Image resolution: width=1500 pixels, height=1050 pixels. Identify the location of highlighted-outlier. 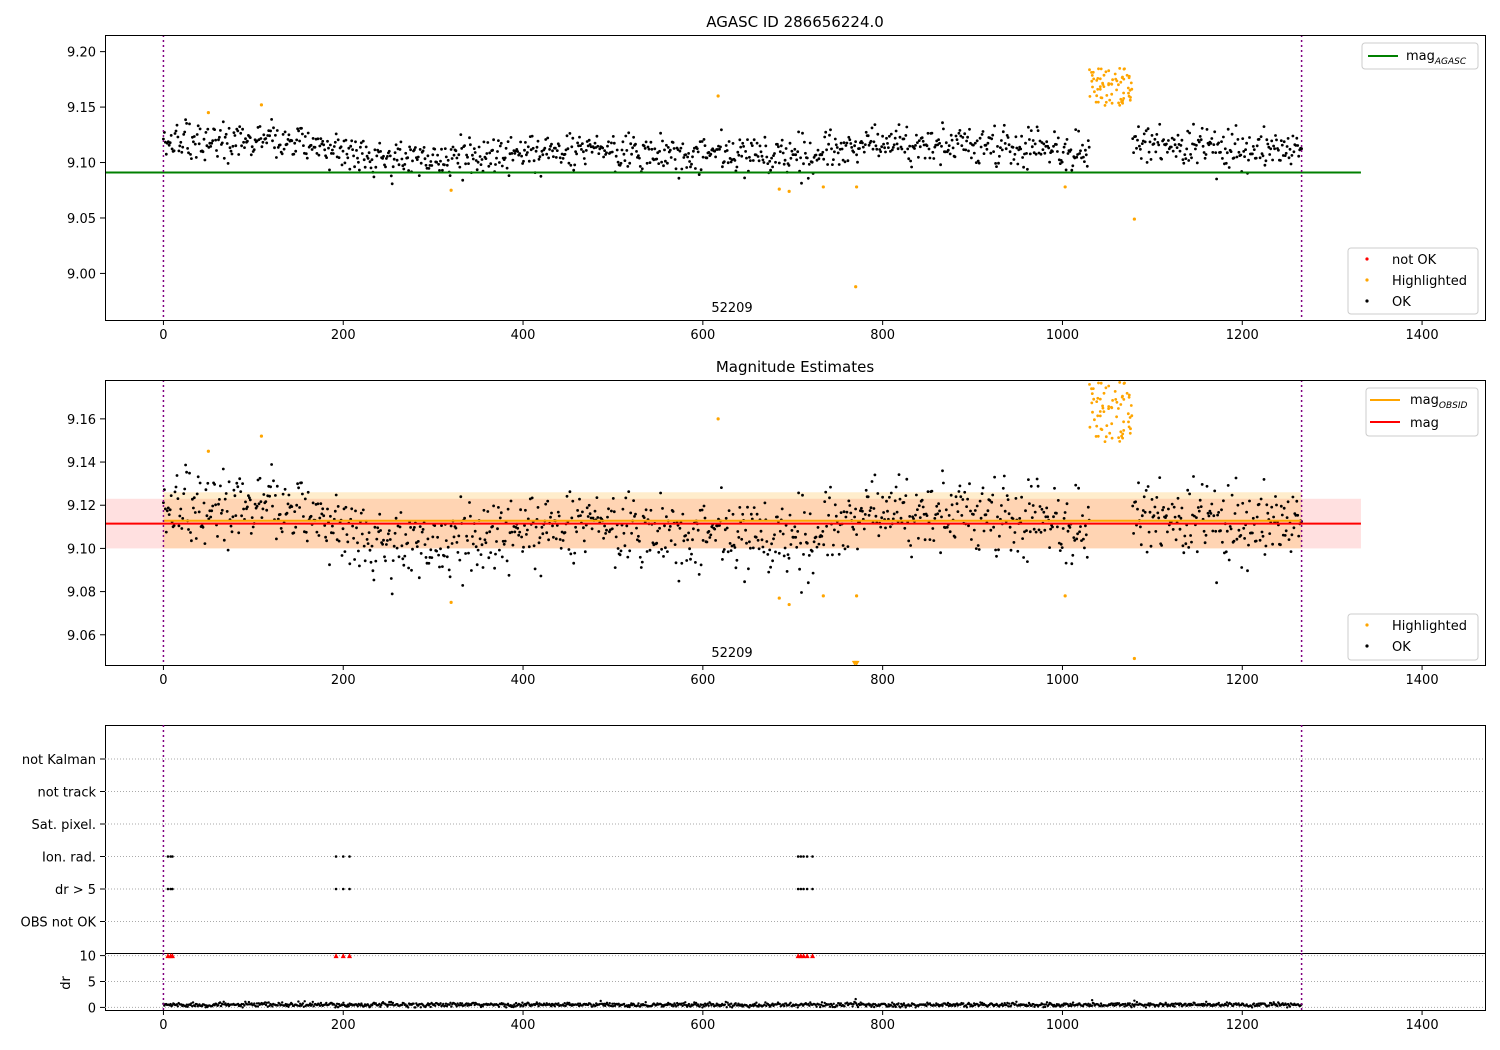
(208, 113).